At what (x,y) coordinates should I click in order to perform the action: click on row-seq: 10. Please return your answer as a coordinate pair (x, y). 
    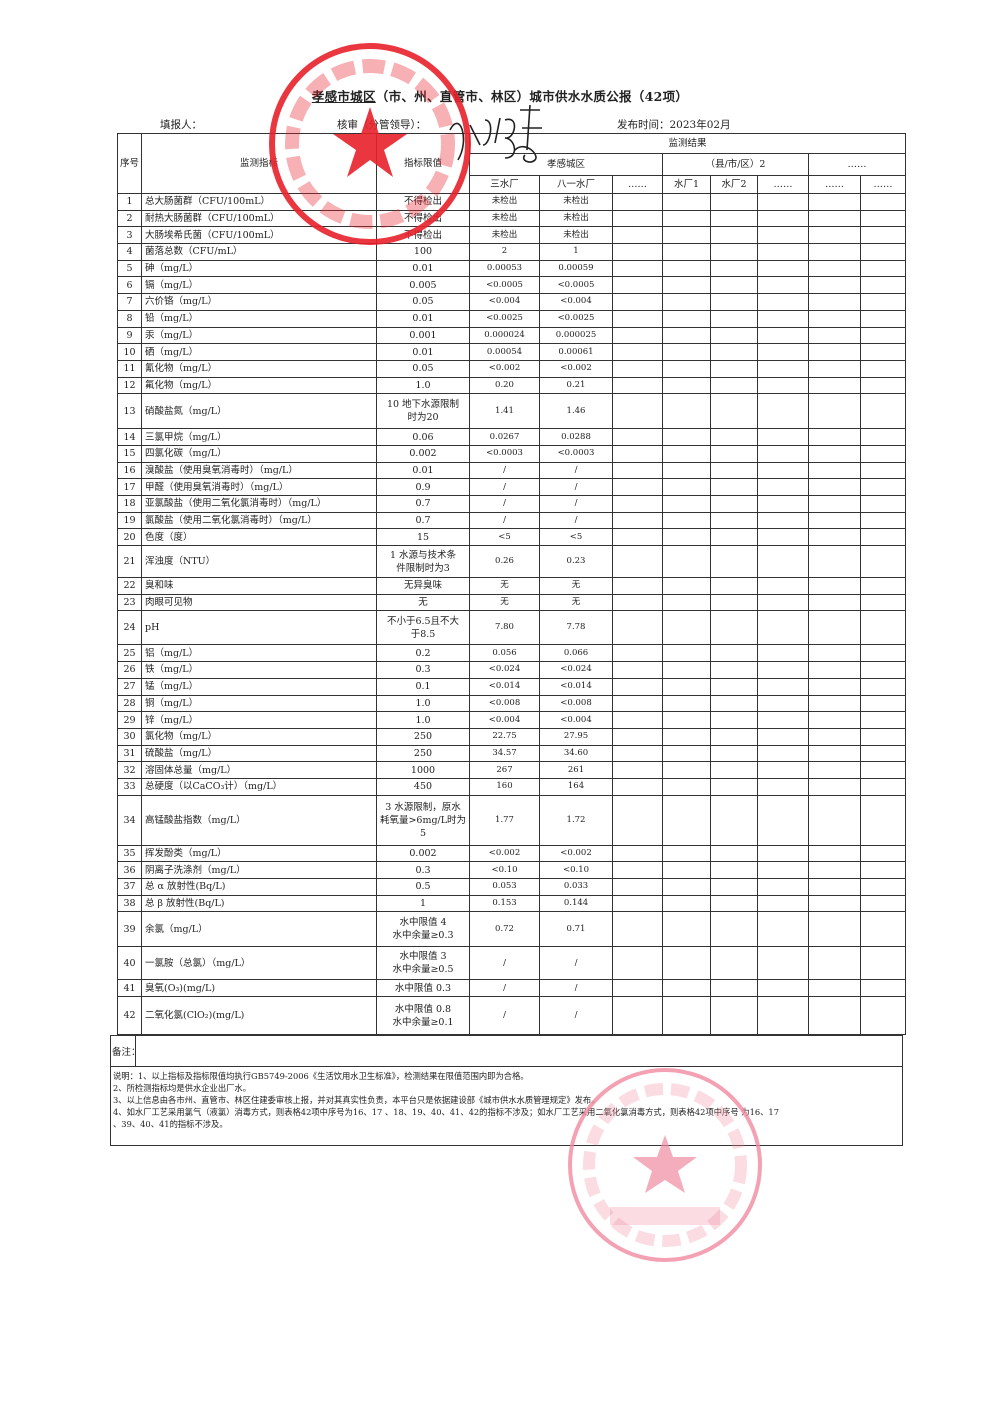
    Looking at the image, I should click on (129, 352).